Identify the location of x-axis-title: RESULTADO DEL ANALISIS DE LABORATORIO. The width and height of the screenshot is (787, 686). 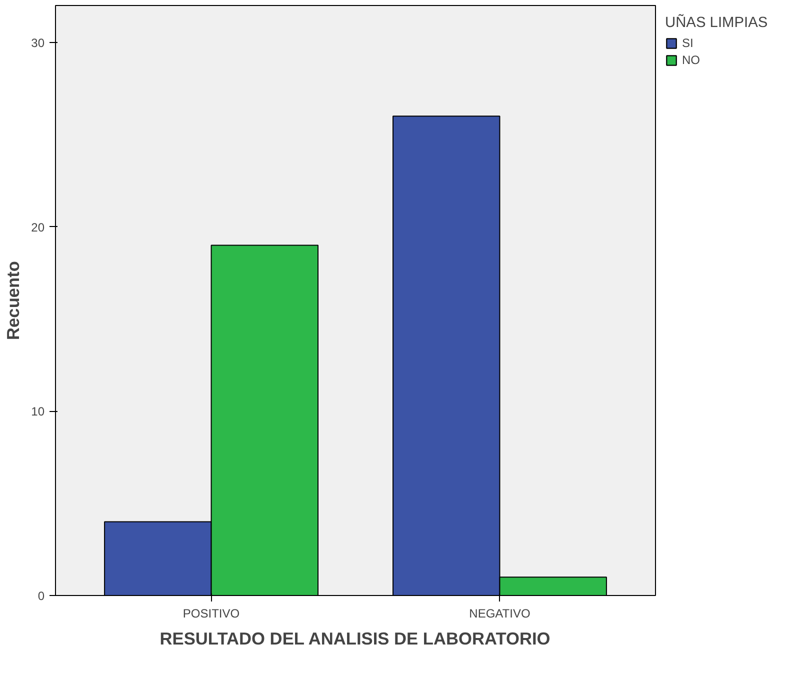
(355, 638).